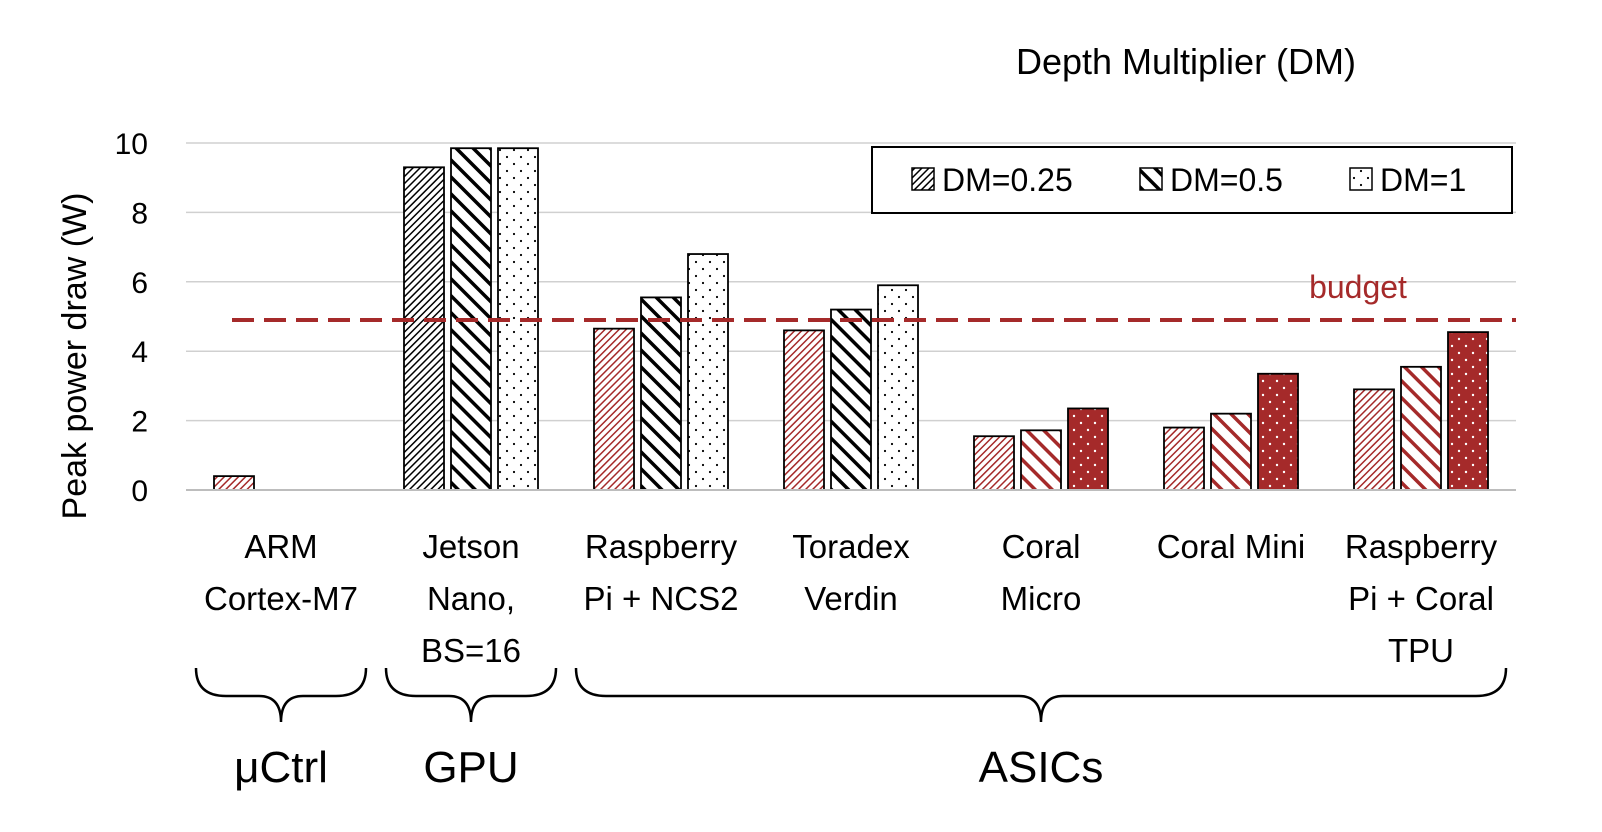 This screenshot has width=1602, height=832. I want to click on group-label: ASICs, so click(1041, 767).